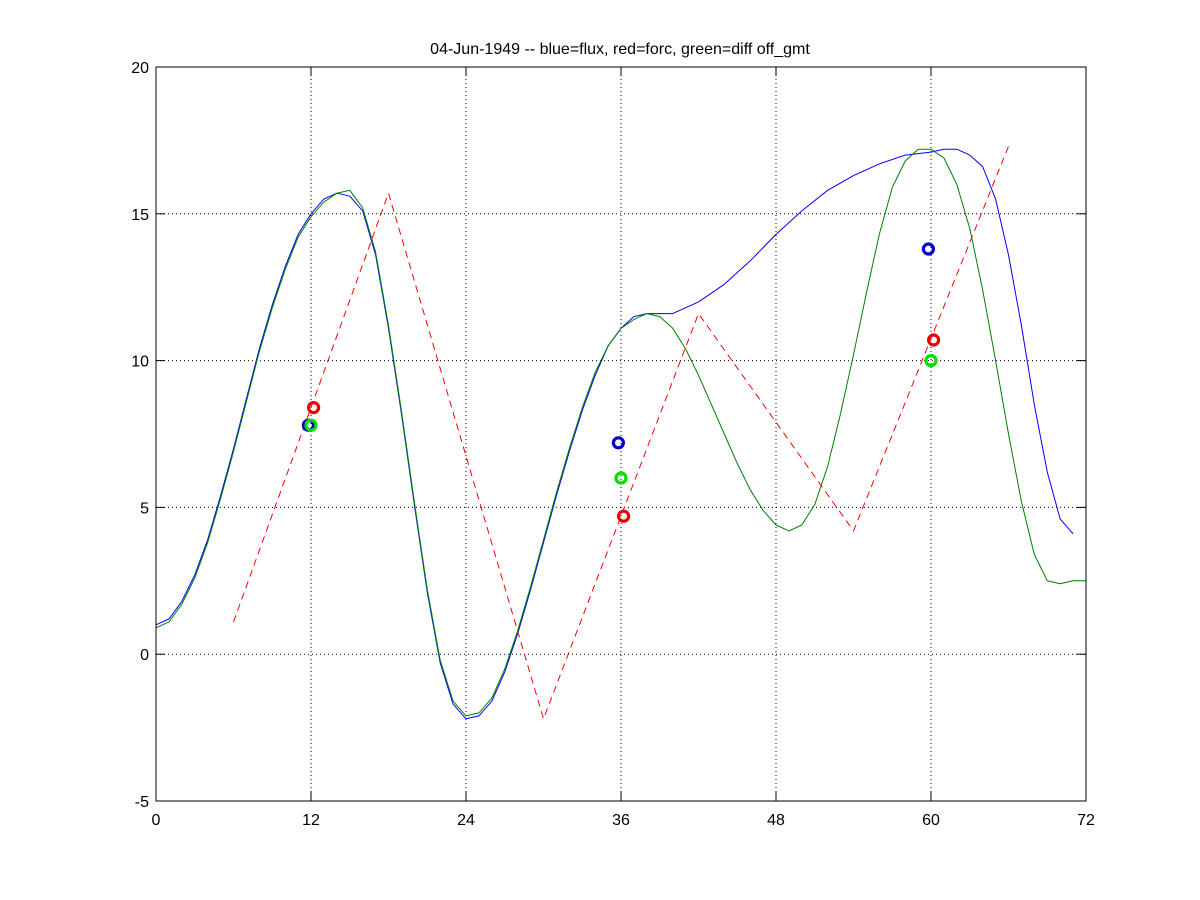  What do you see at coordinates (311, 820) in the screenshot?
I see `x-tick-label: 12` at bounding box center [311, 820].